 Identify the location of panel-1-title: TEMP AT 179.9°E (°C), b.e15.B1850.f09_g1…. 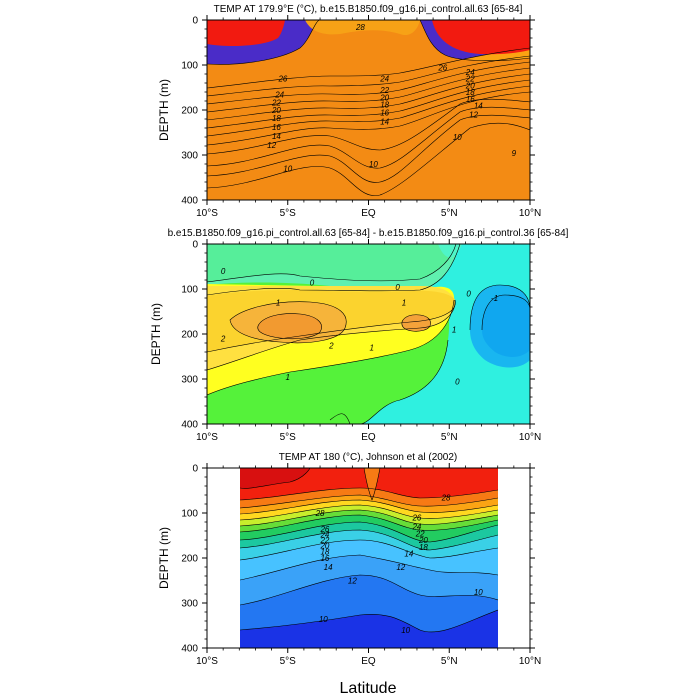
(368, 9).